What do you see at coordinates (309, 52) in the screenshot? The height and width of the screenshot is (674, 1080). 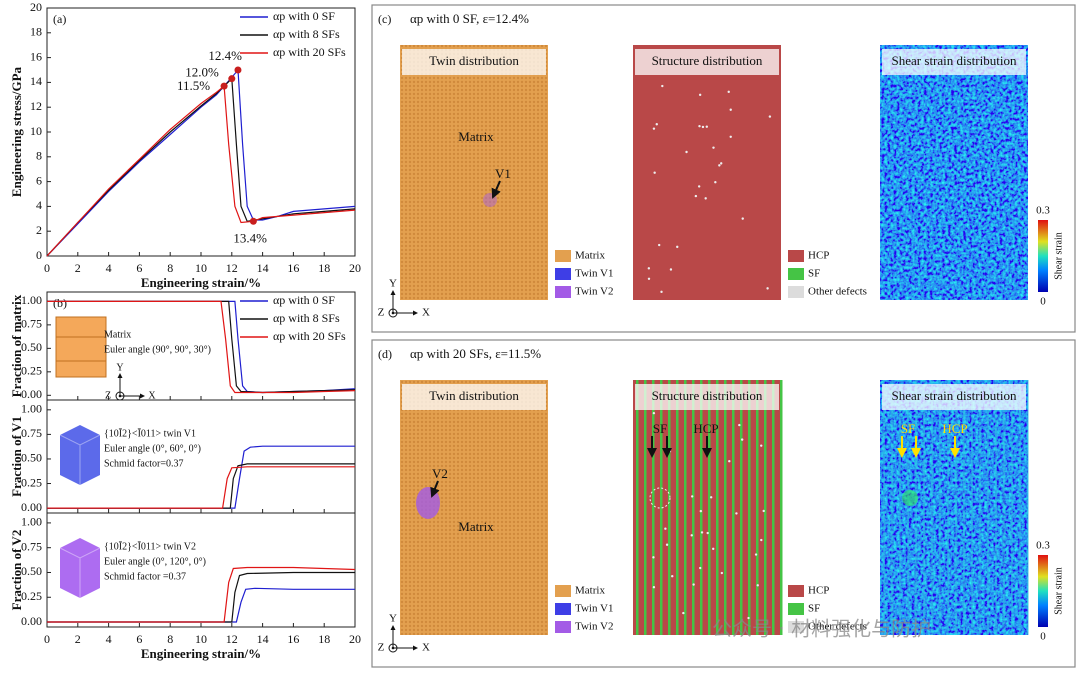 I see `legend-label: αp with 20 SFs` at bounding box center [309, 52].